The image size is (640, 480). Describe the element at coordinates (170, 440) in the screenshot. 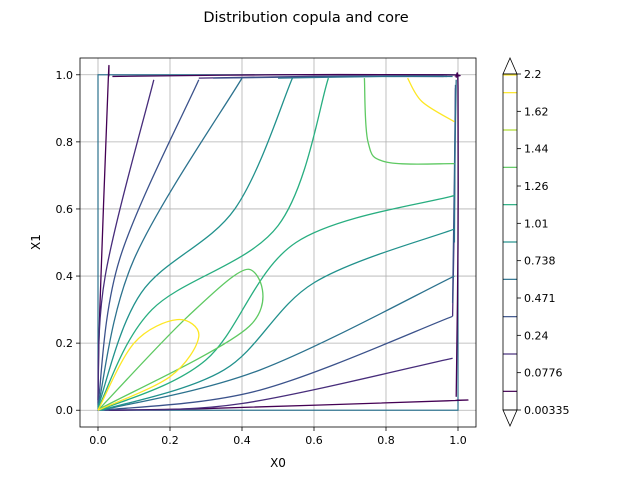

I see `x-tick-label: 0.2` at that location.